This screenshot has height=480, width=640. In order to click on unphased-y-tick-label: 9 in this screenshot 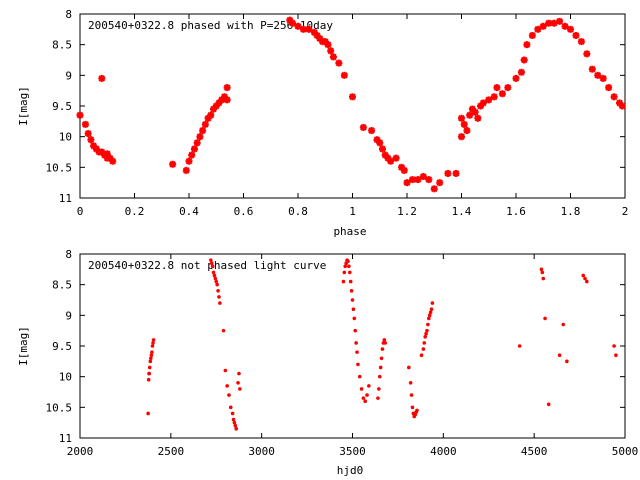, I will do `click(68, 315)`.